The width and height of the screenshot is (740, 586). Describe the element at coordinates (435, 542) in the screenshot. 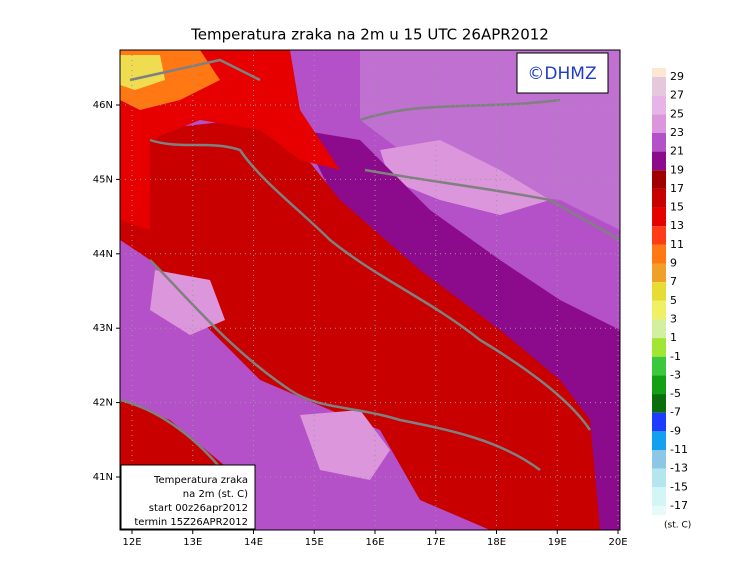

I see `lon-label: 17E` at that location.